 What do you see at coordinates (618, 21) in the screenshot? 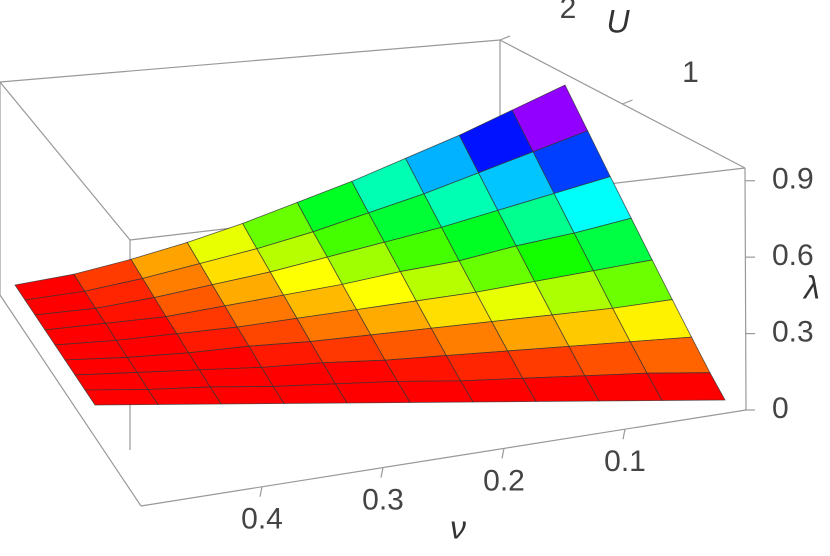
I see `y-axis-label: U` at bounding box center [618, 21].